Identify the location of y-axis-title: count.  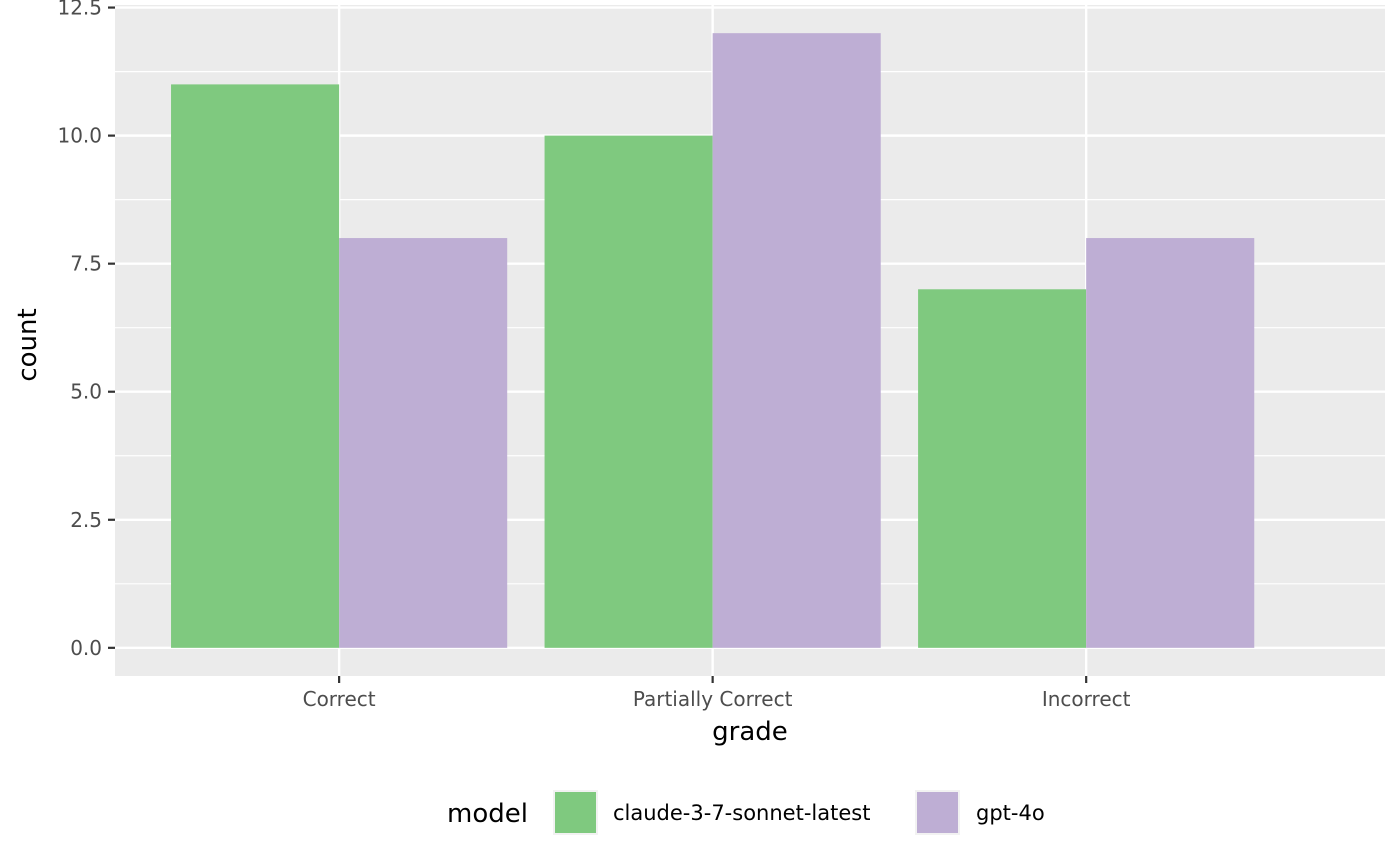
(28, 344).